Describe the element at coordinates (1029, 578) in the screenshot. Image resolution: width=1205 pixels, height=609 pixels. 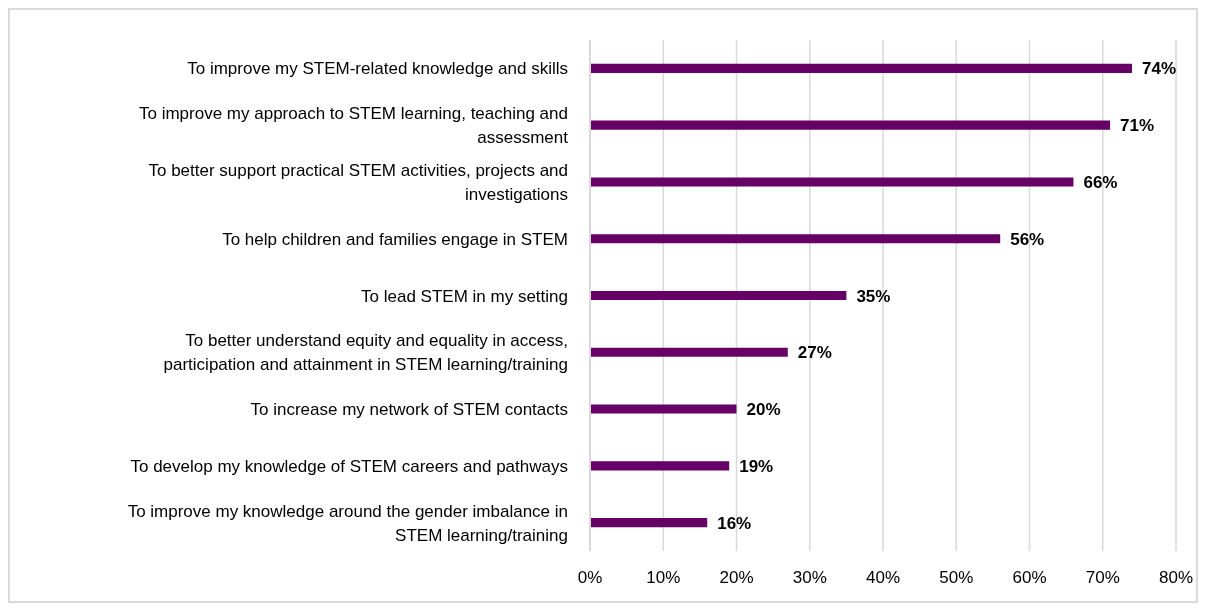
I see `x-tick-label: 60%` at that location.